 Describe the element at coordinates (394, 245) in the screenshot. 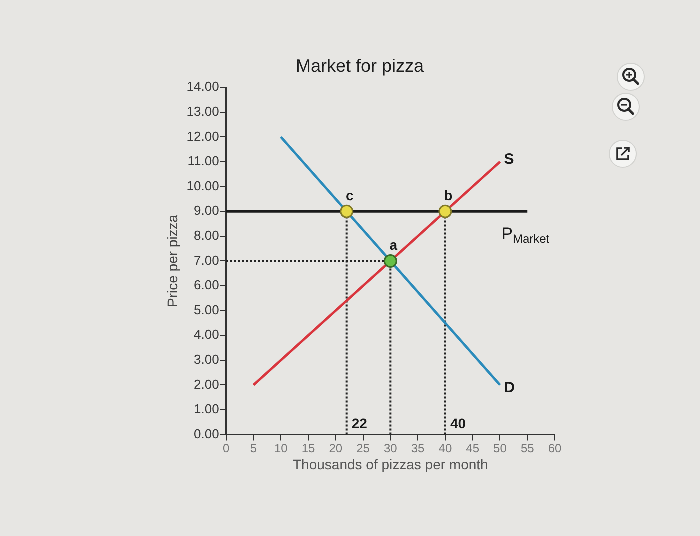

I see `annotation: a` at that location.